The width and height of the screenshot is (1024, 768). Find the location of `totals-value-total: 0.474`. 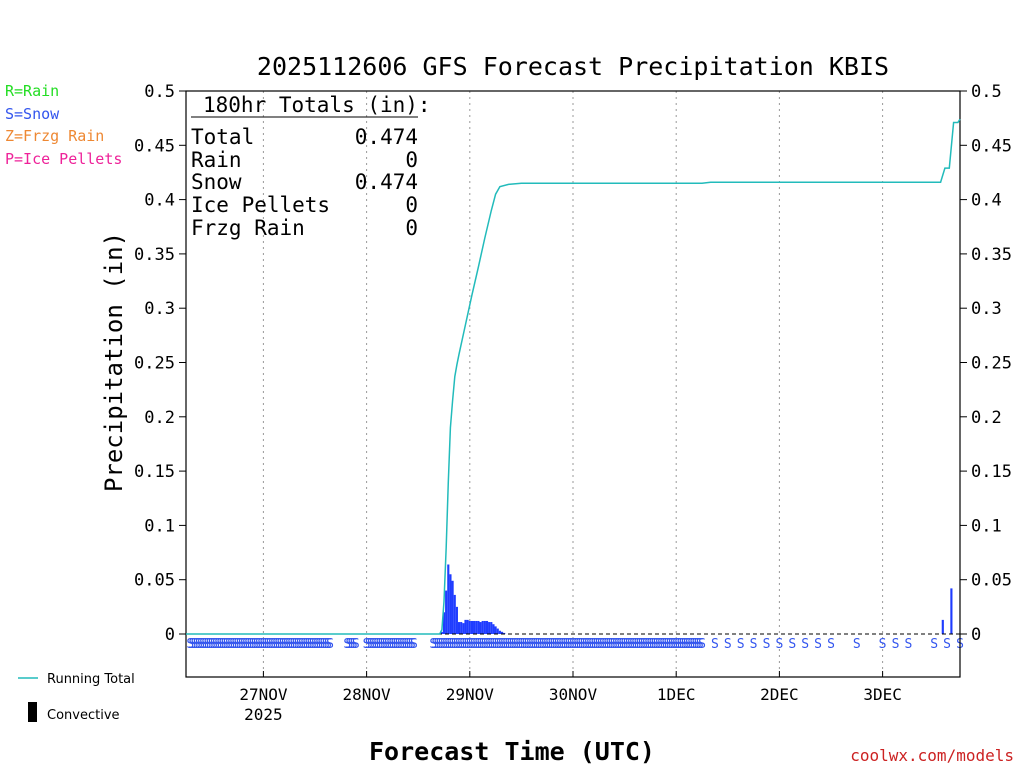

totals-value-total: 0.474 is located at coordinates (386, 137).